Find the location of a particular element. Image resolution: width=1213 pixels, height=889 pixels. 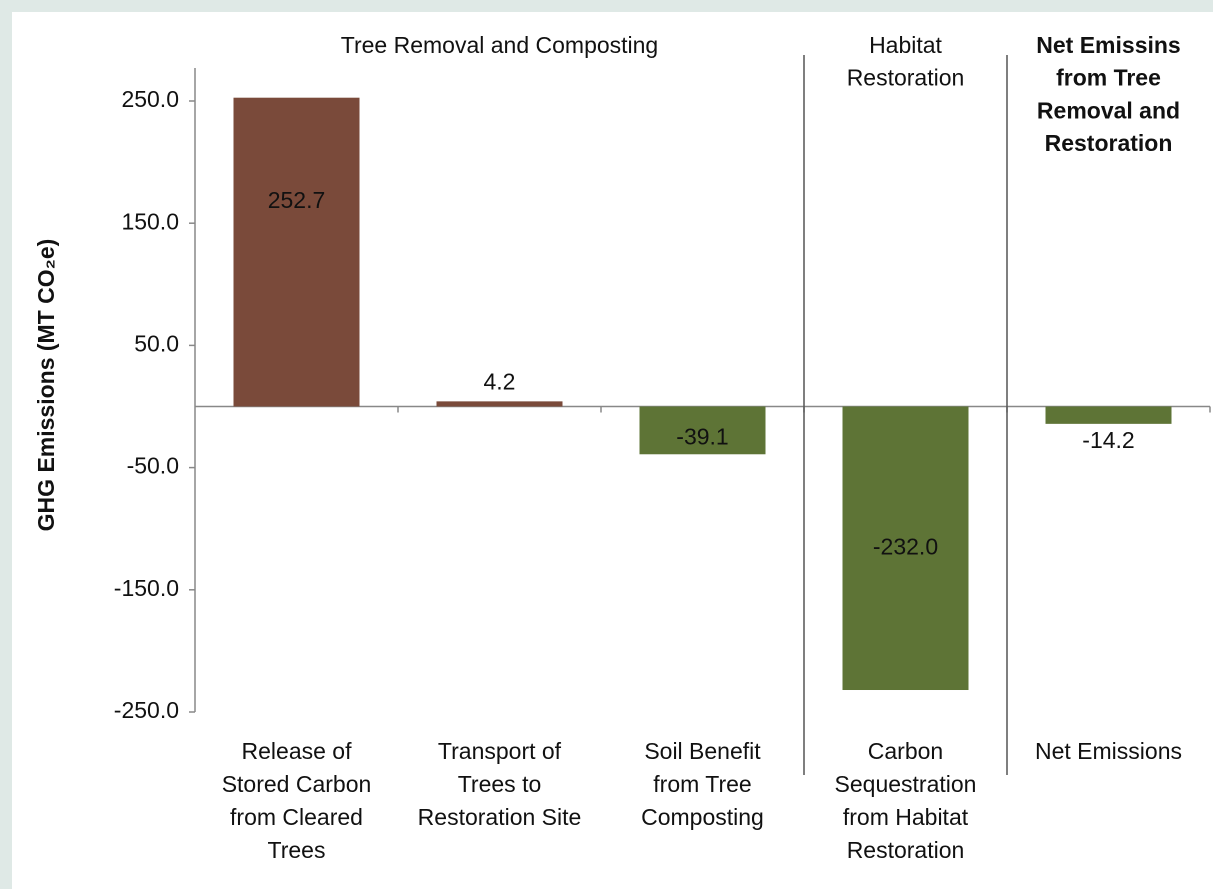

group-label-line: Net Emissins is located at coordinates (1108, 45).